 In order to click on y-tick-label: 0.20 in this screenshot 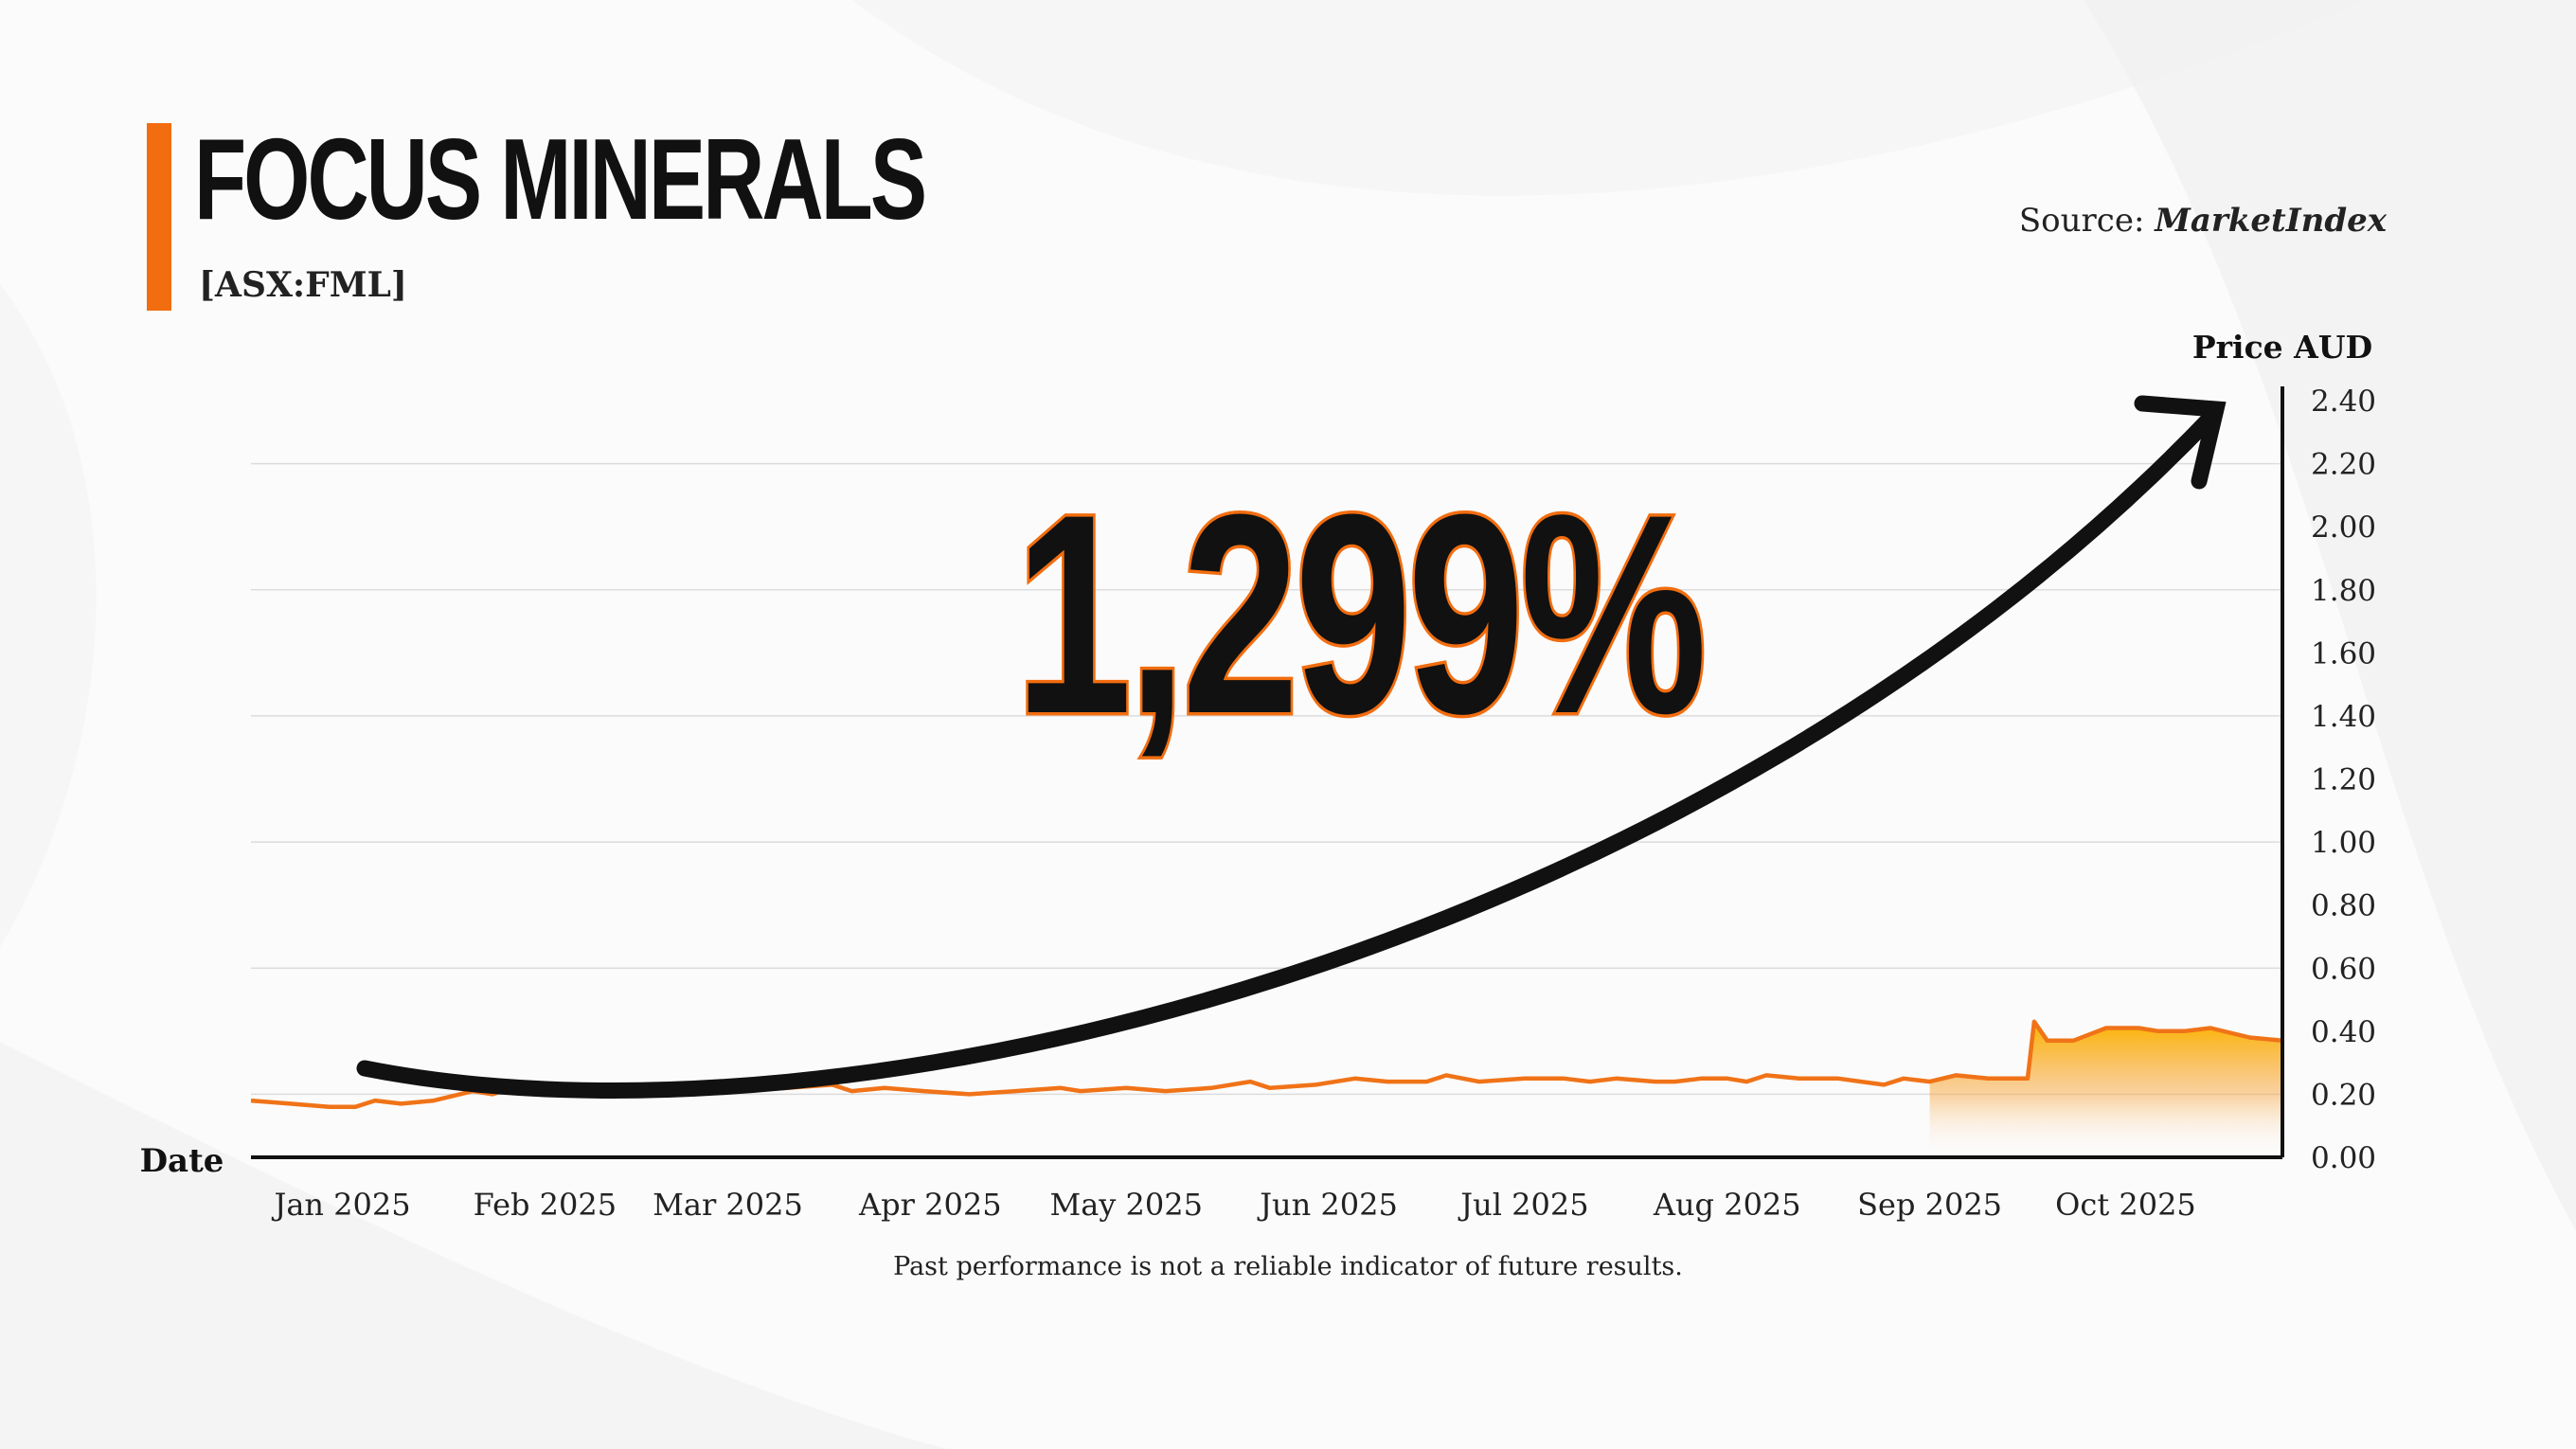, I will do `click(2343, 1095)`.